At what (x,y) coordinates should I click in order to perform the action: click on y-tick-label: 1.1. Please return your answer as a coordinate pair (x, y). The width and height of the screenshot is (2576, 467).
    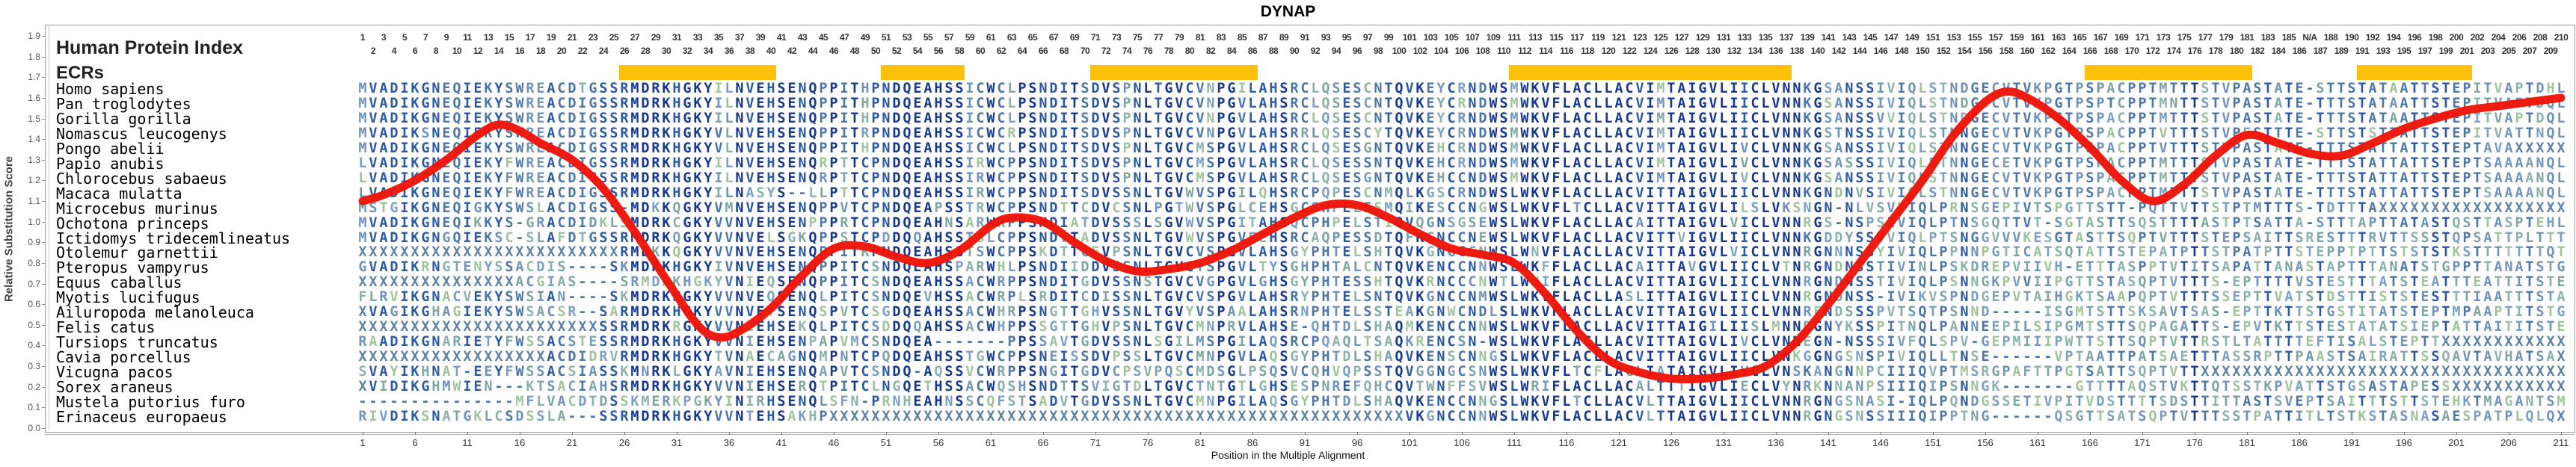
    Looking at the image, I should click on (34, 201).